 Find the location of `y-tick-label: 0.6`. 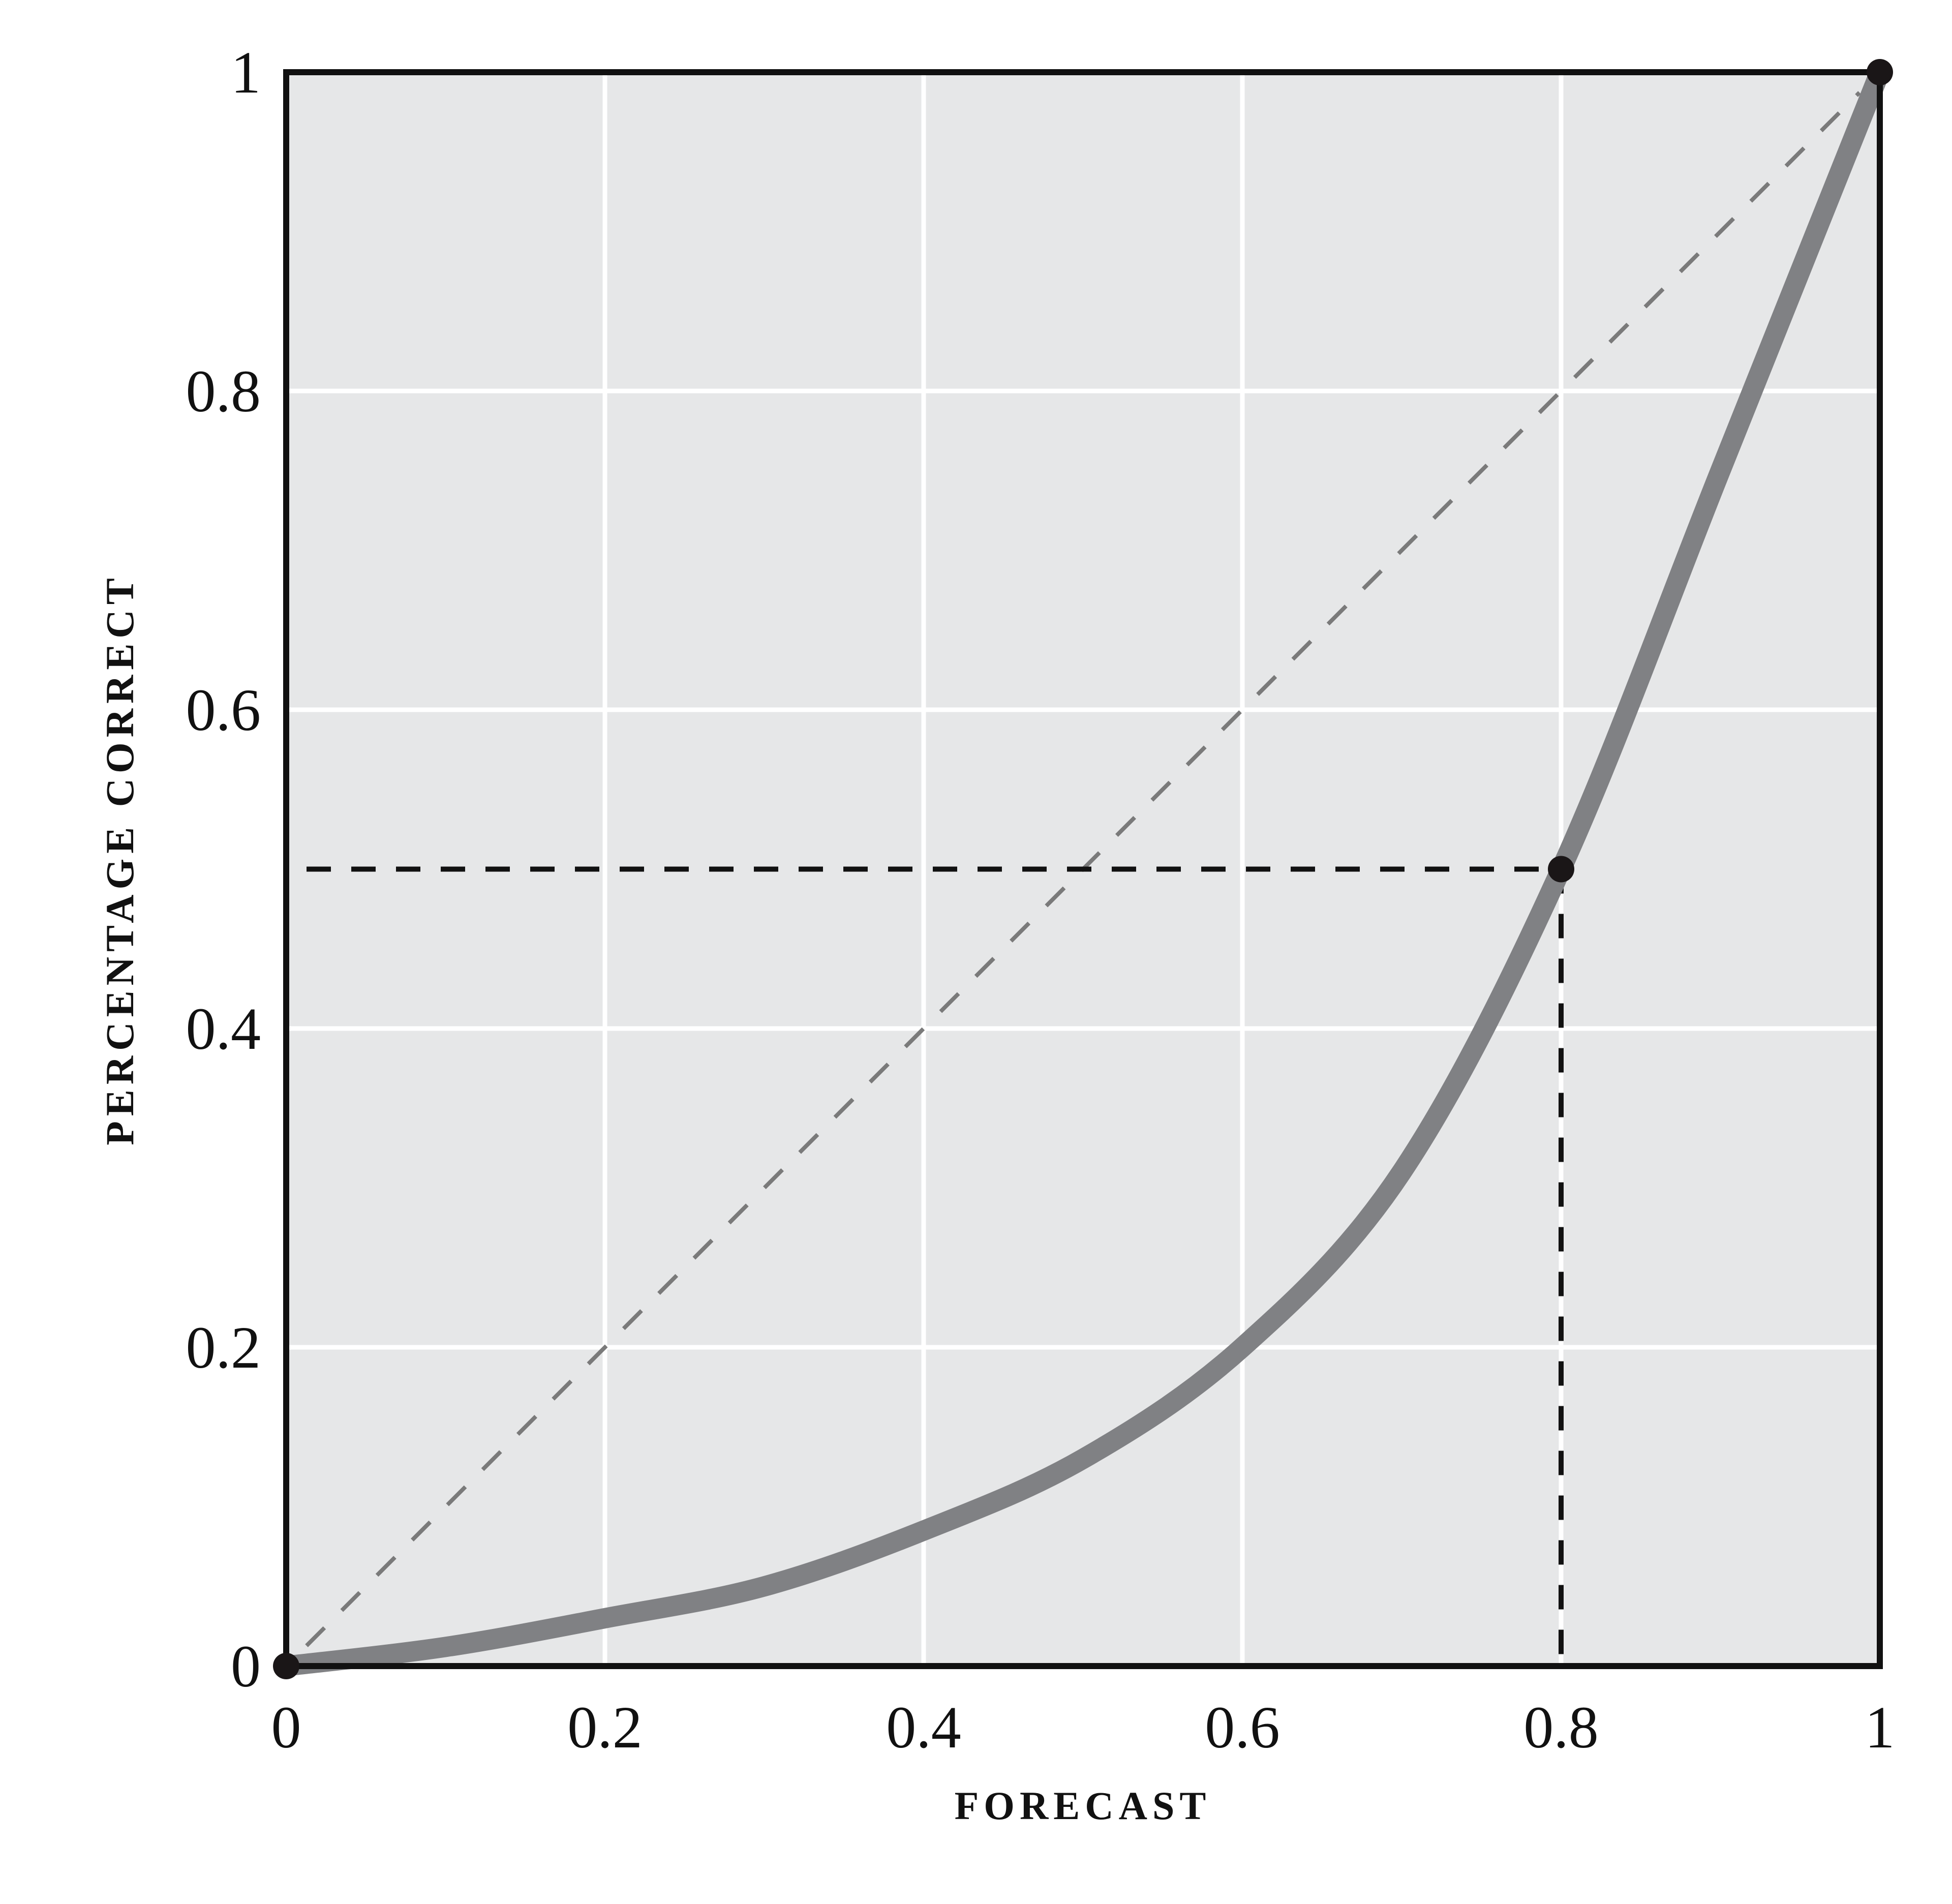

y-tick-label: 0.6 is located at coordinates (223, 710).